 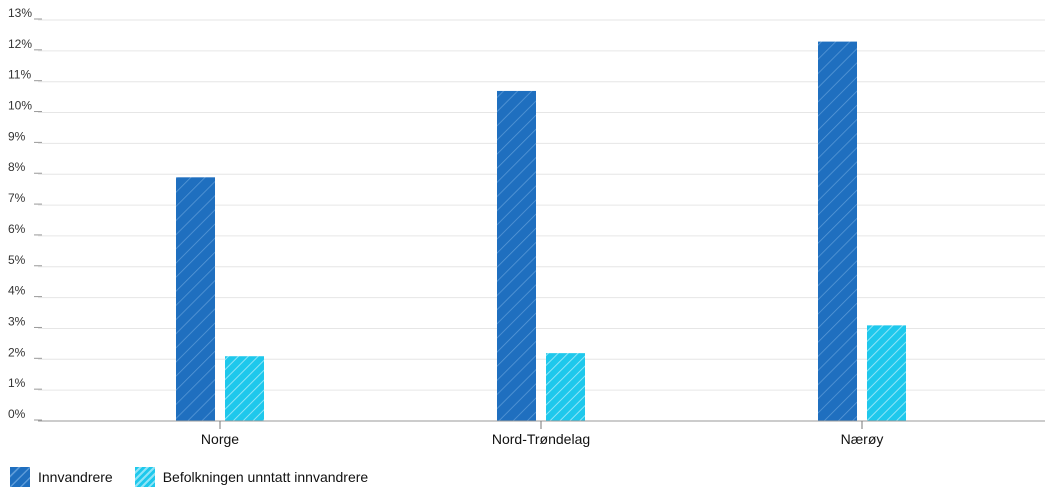 I want to click on legend-item-innvandrere: Innvandrere, so click(x=61, y=477).